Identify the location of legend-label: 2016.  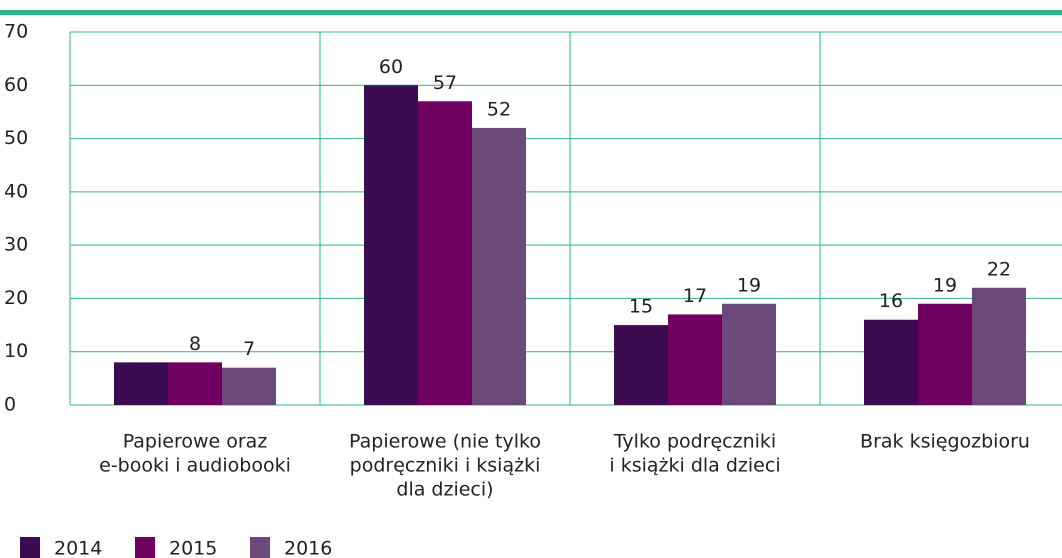
(308, 548).